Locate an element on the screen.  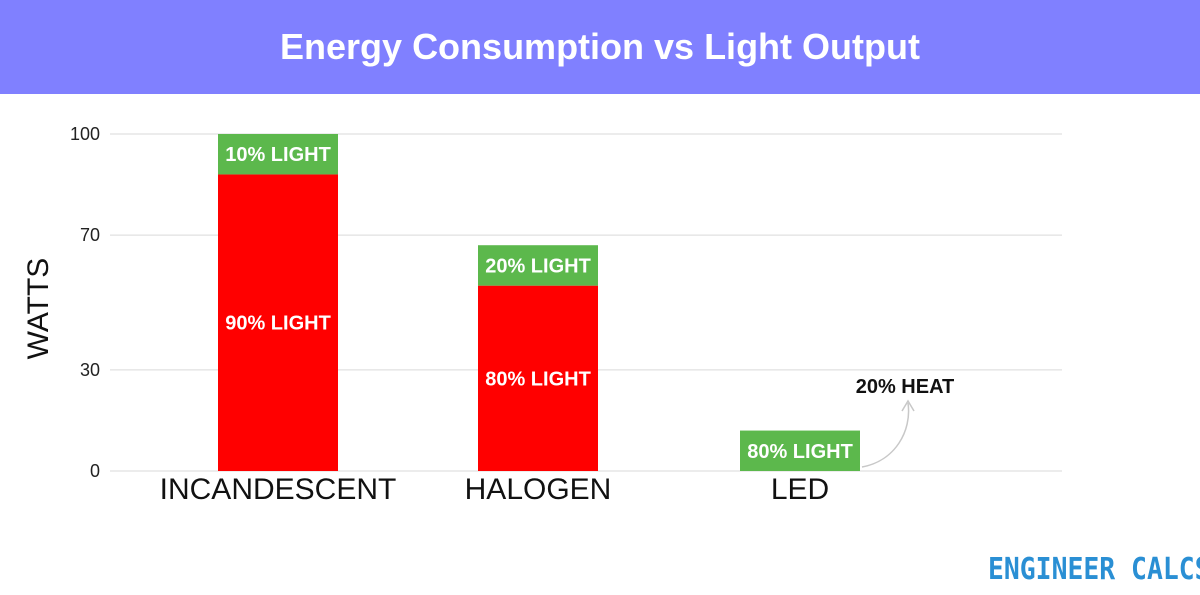
annotation-text: 20% HEAT is located at coordinates (905, 387).